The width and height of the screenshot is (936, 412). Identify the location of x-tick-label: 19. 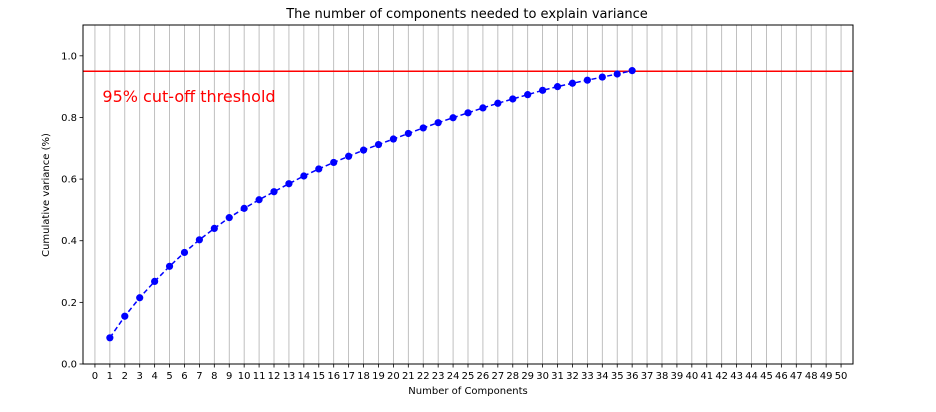
(378, 376).